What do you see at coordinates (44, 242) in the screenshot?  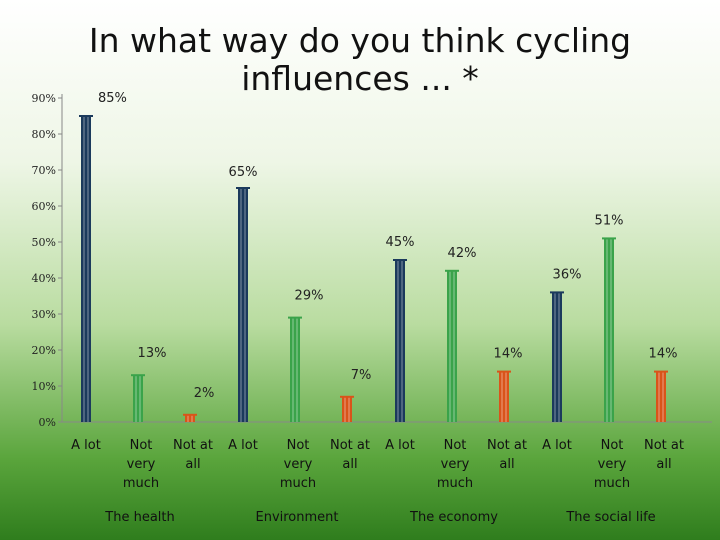 I see `y-tick-label: 50%` at bounding box center [44, 242].